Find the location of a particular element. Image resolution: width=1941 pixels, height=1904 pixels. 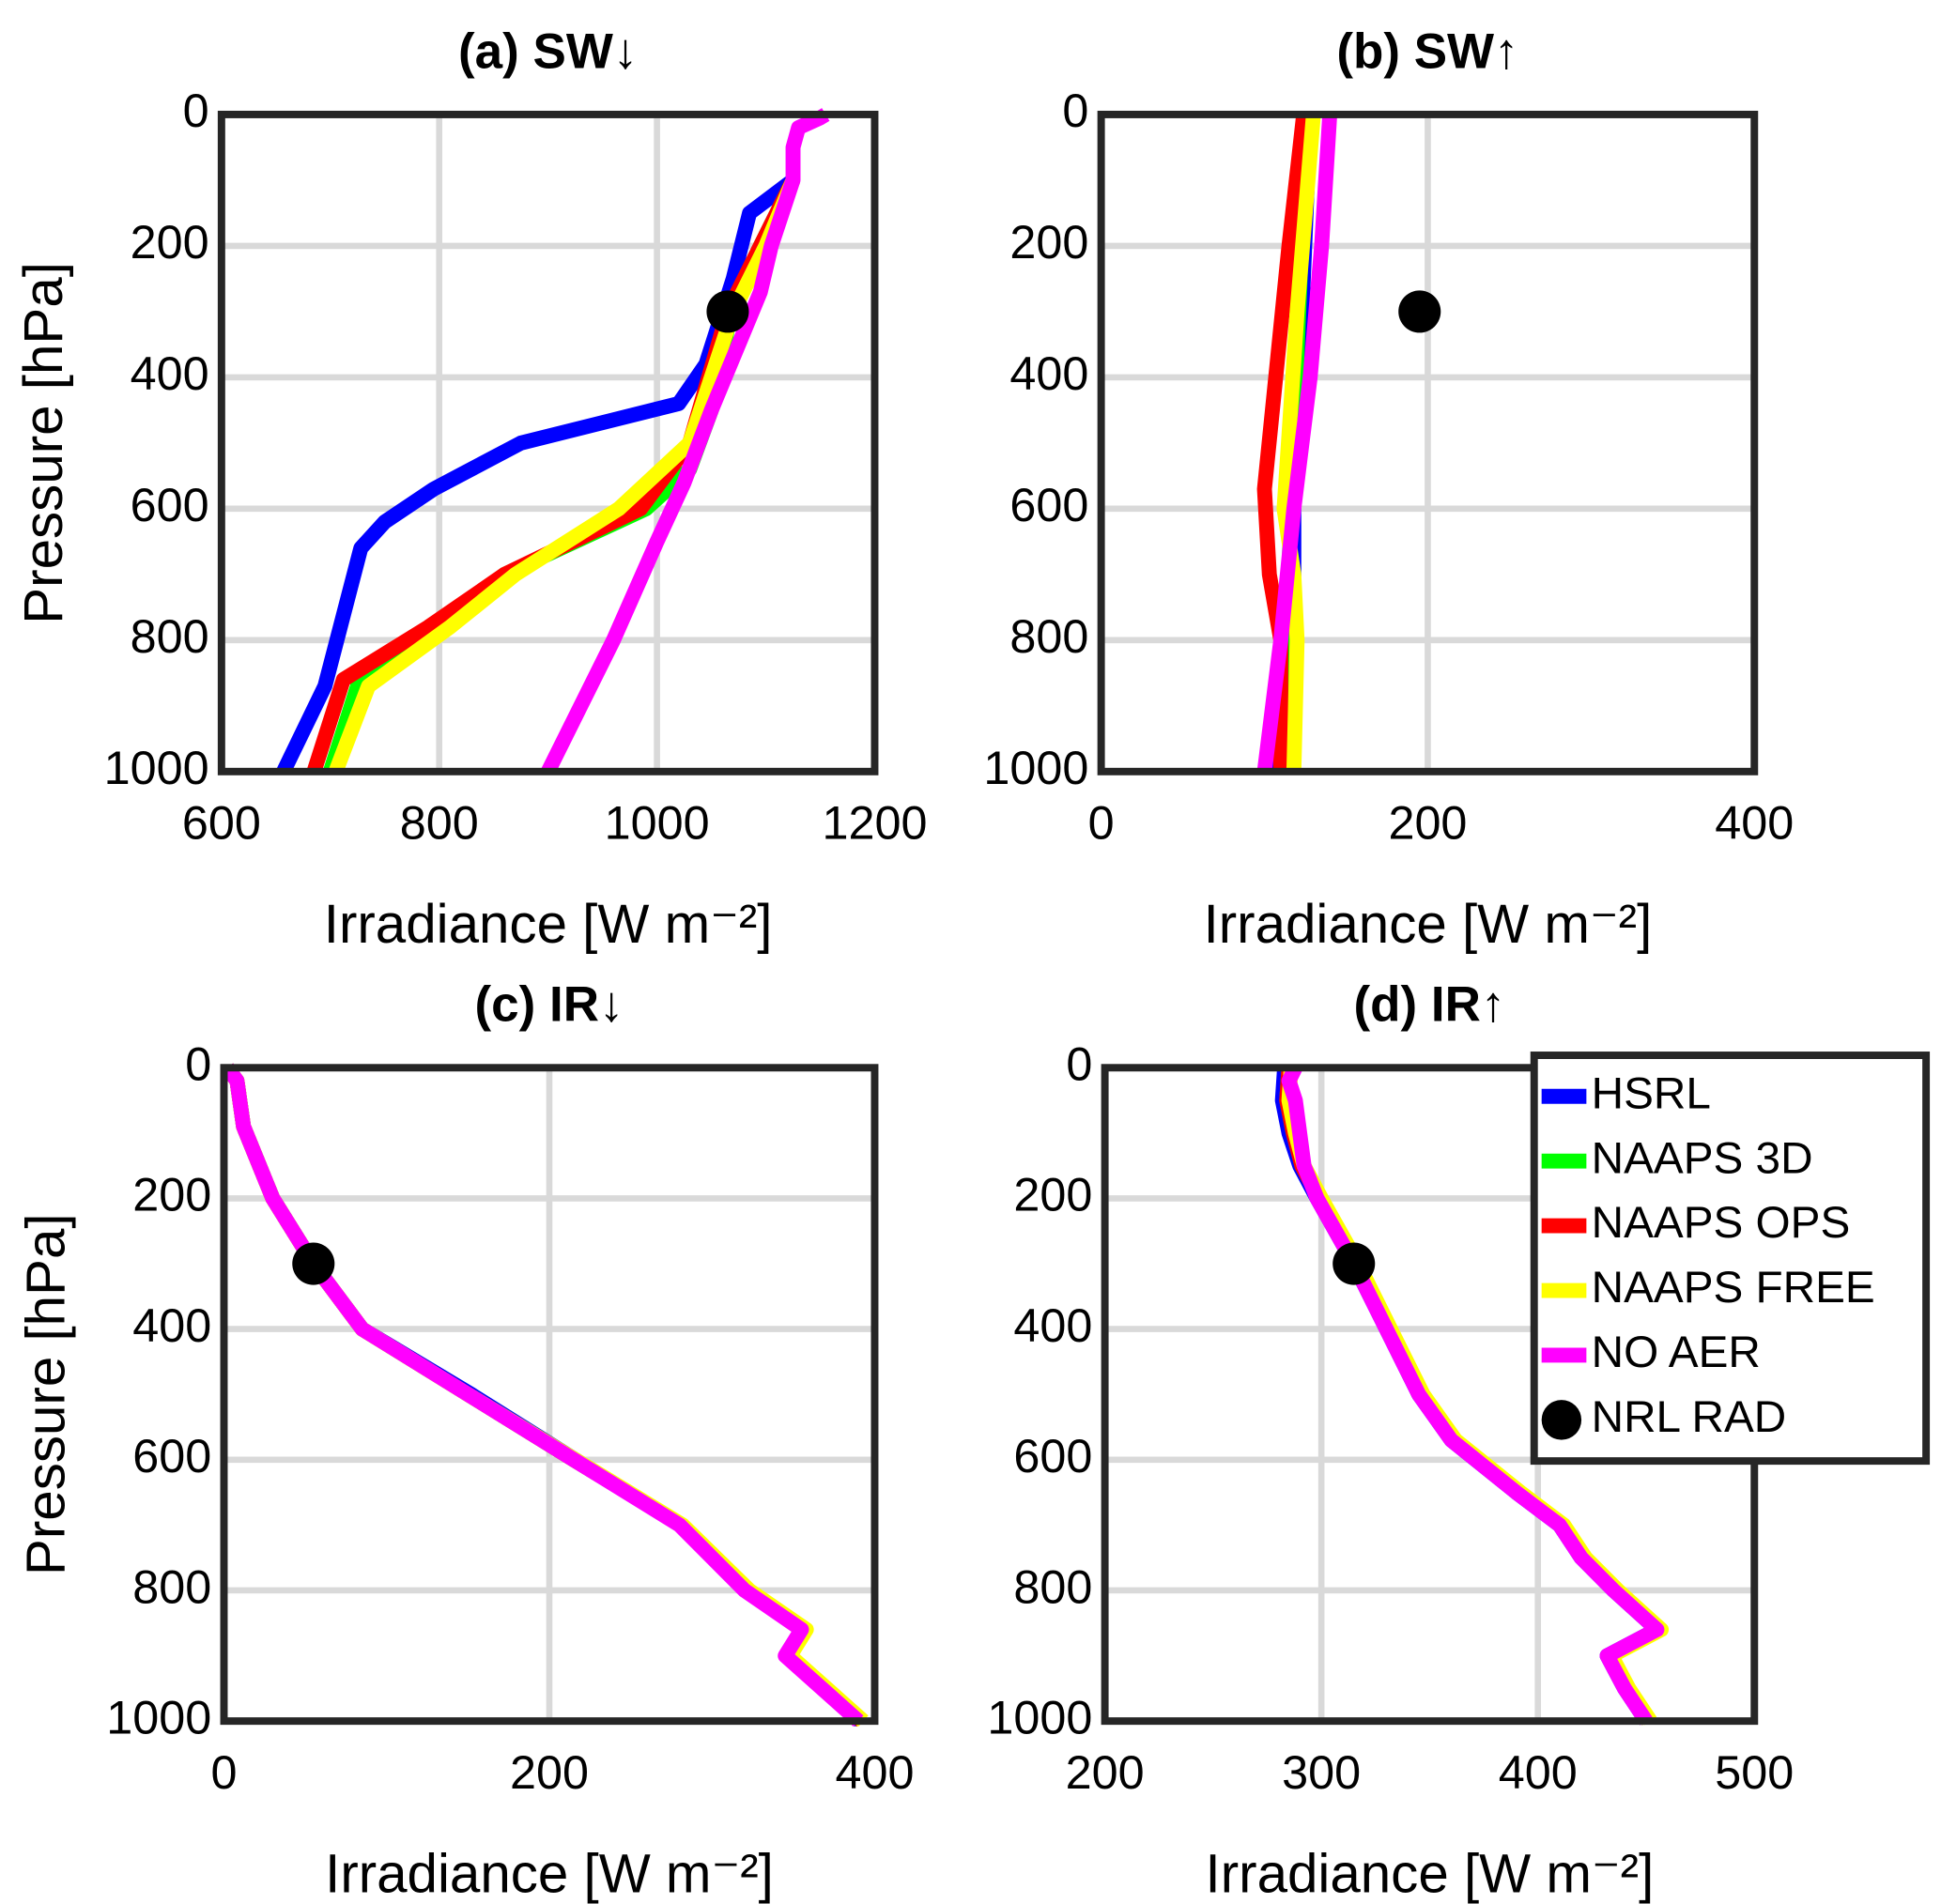

legend-label: NAAPS 3D is located at coordinates (1702, 1158).